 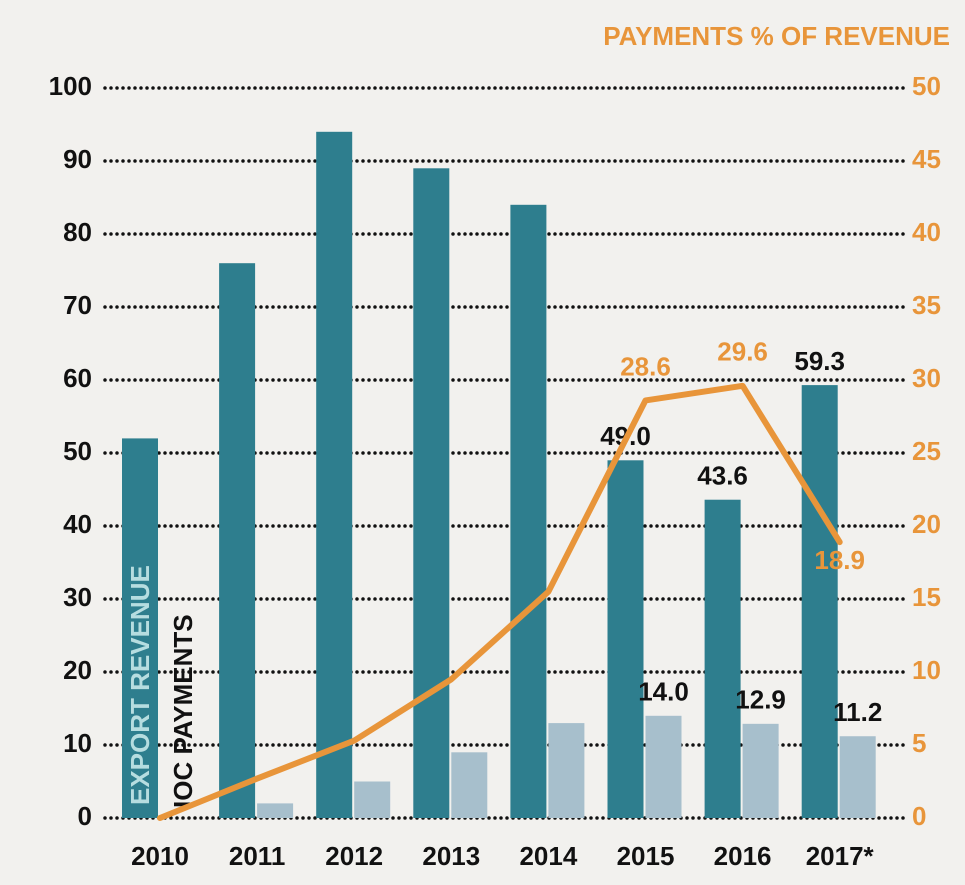 What do you see at coordinates (451, 856) in the screenshot?
I see `x-tick-label: 2013` at bounding box center [451, 856].